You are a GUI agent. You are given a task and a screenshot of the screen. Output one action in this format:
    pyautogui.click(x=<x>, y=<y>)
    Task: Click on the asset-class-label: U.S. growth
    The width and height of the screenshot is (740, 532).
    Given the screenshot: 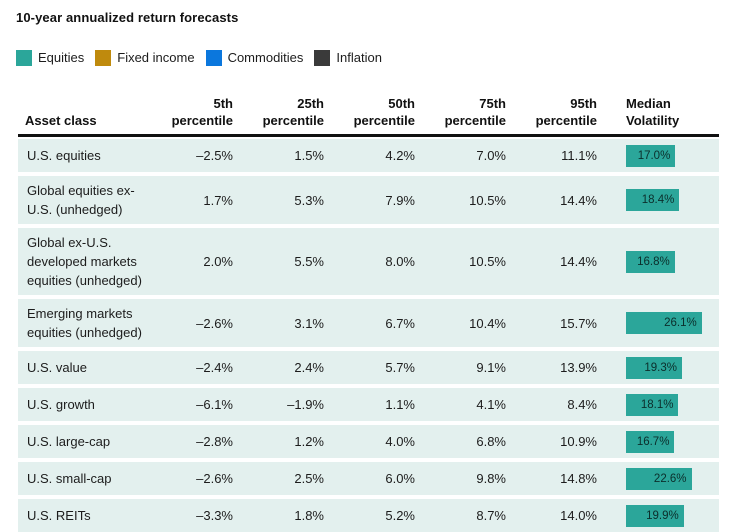 What is the action you would take?
    pyautogui.click(x=61, y=404)
    